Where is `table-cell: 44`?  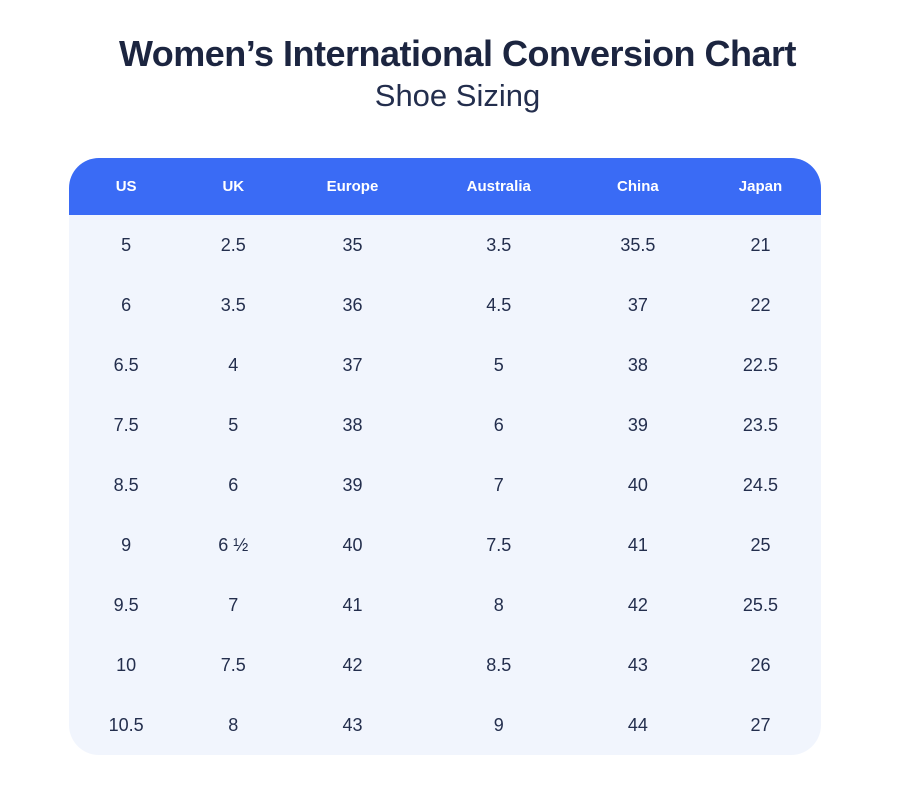
table-cell: 44 is located at coordinates (637, 725).